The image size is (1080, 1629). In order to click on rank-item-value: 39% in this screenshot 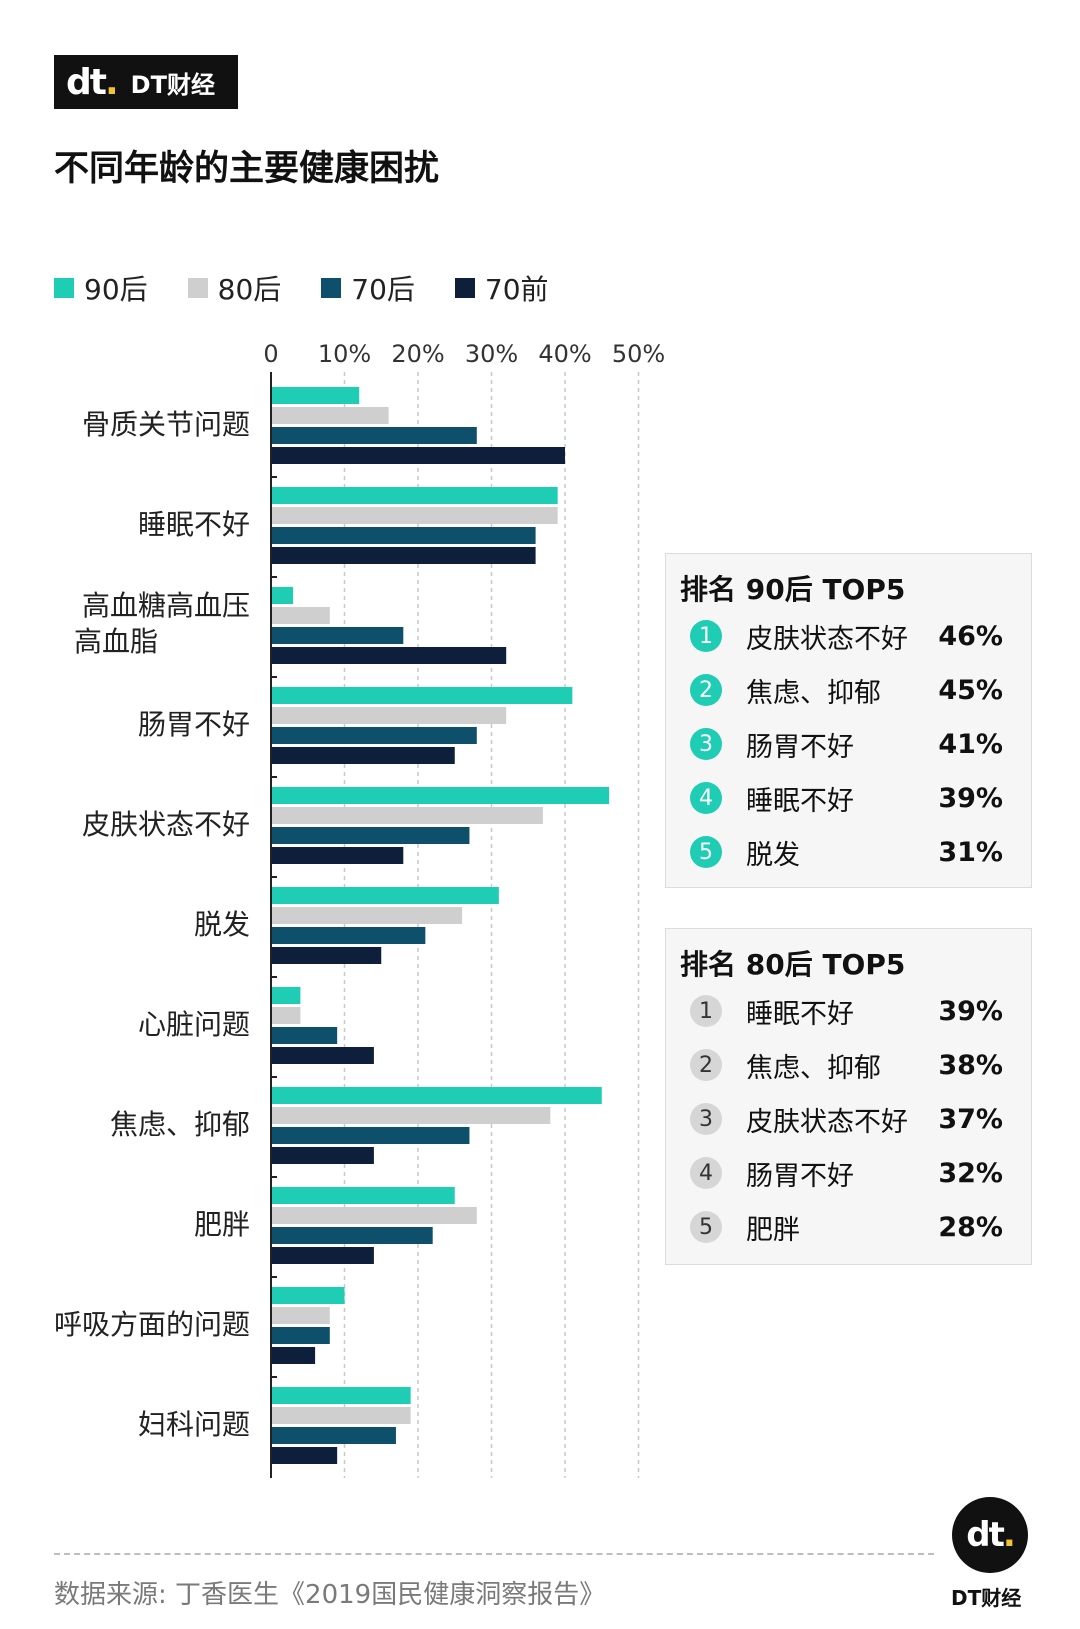, I will do `click(970, 1011)`.